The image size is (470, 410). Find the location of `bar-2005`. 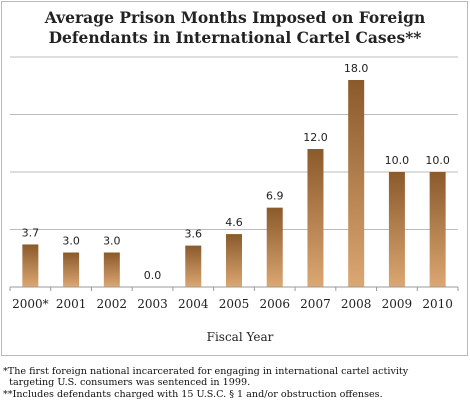

bar-2005 is located at coordinates (234, 260).